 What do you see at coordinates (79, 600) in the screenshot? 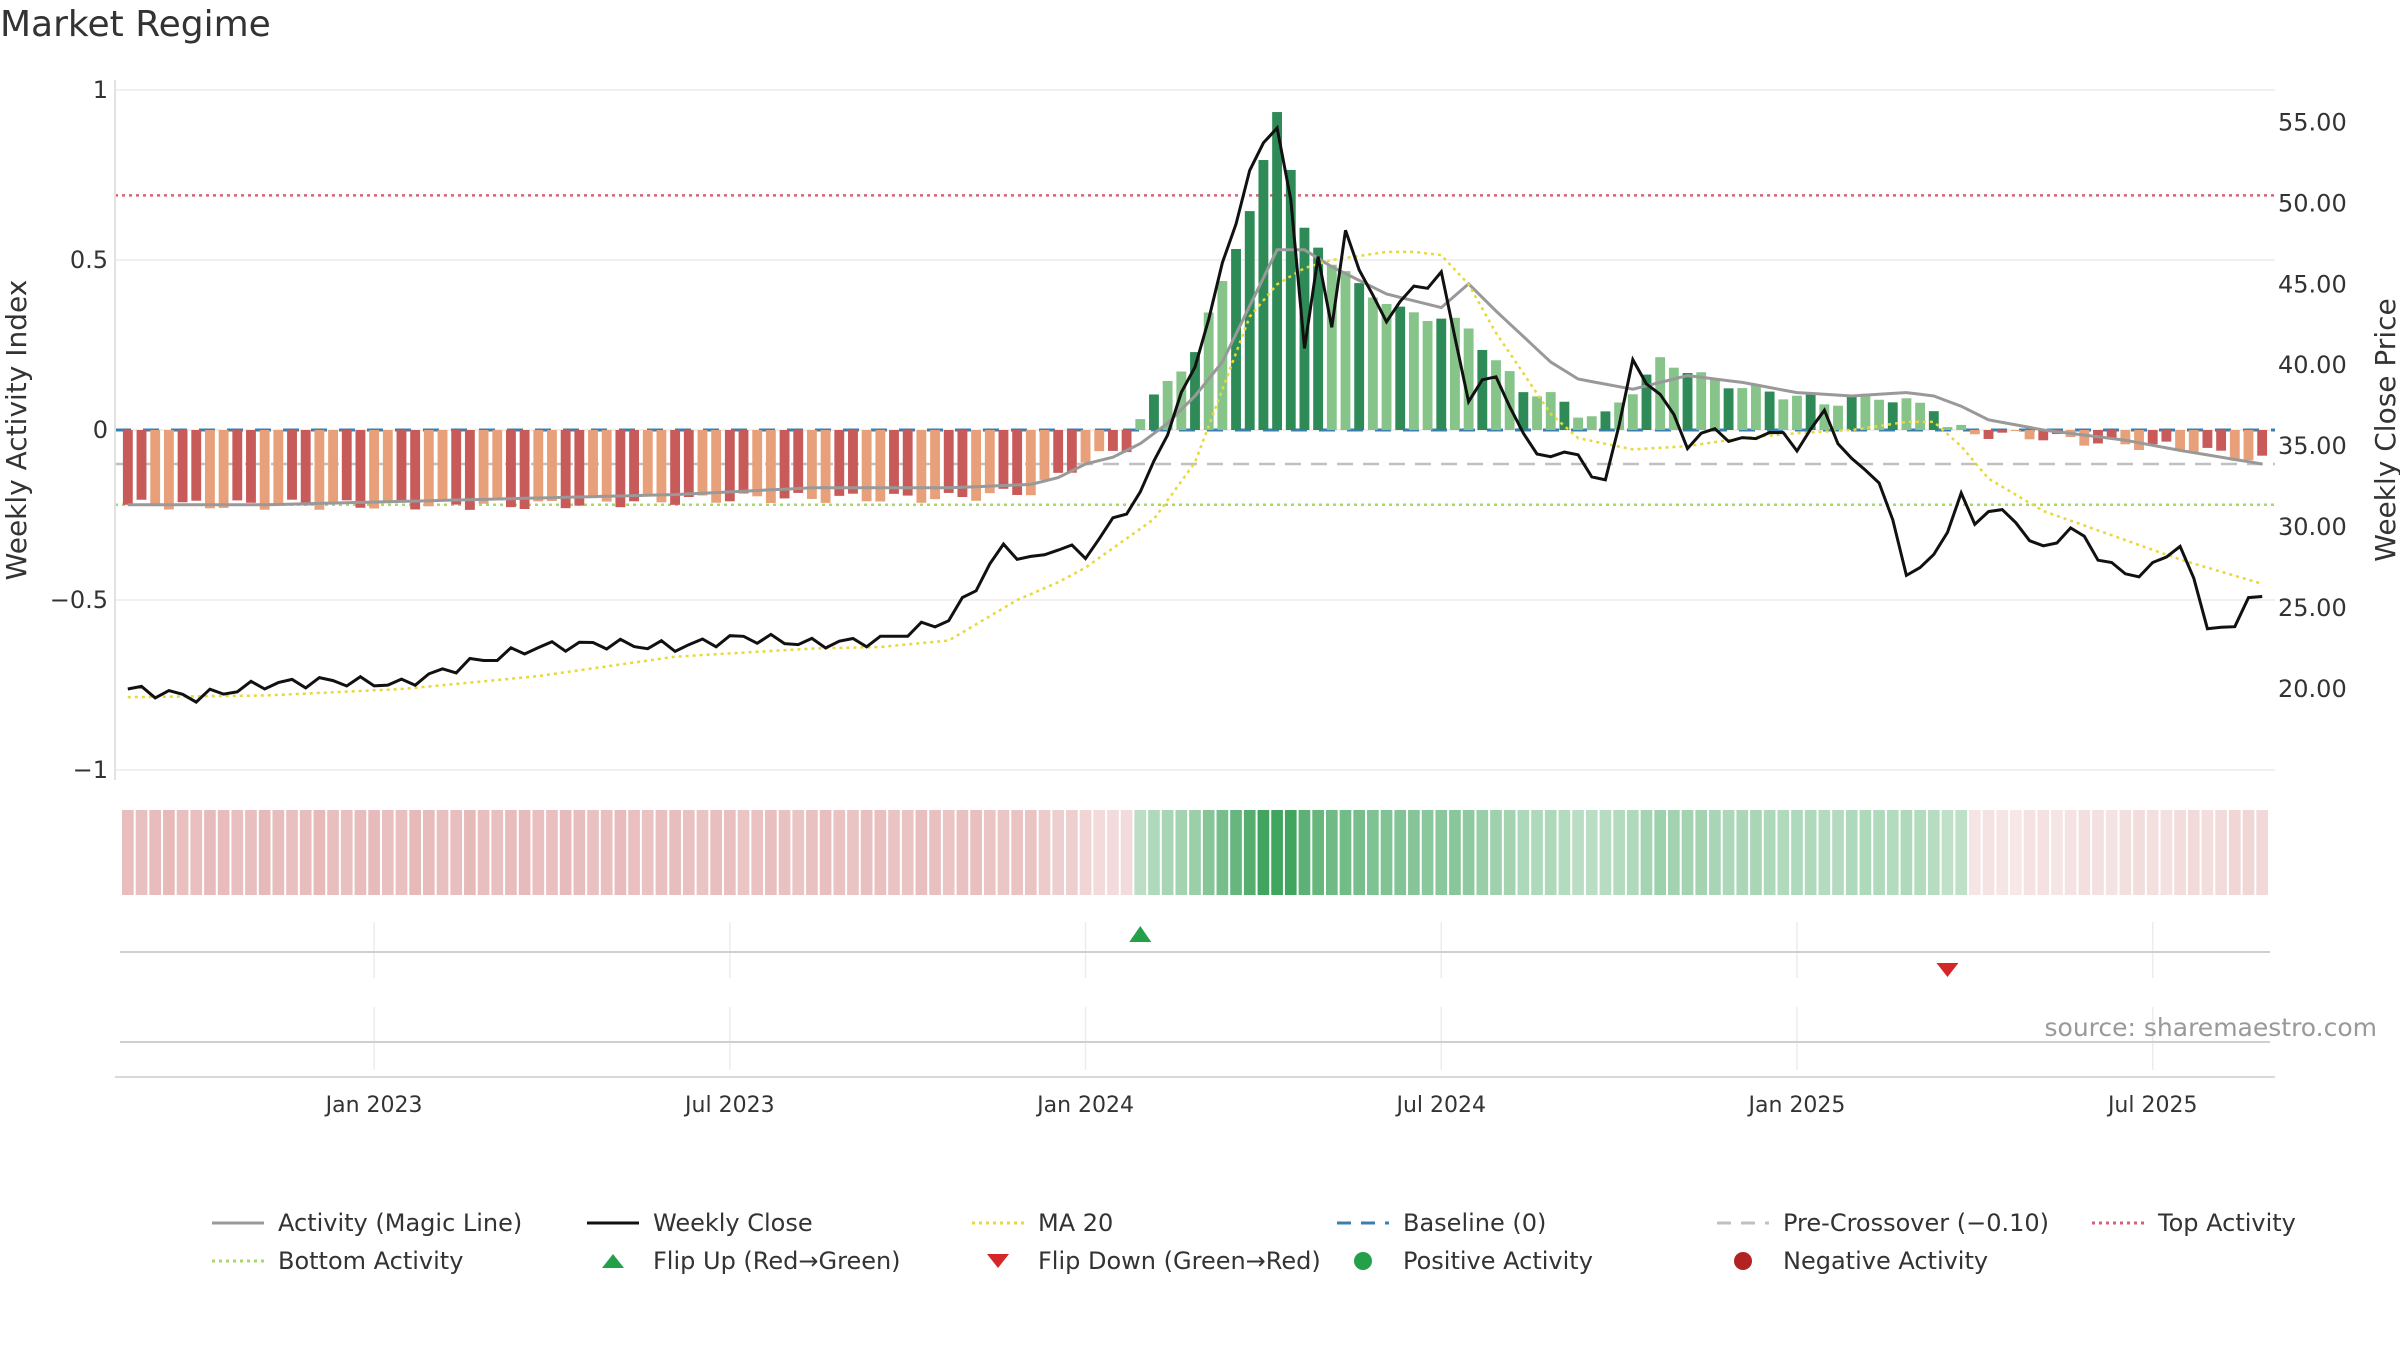
I see `left-tick-label: −0.5` at bounding box center [79, 600].